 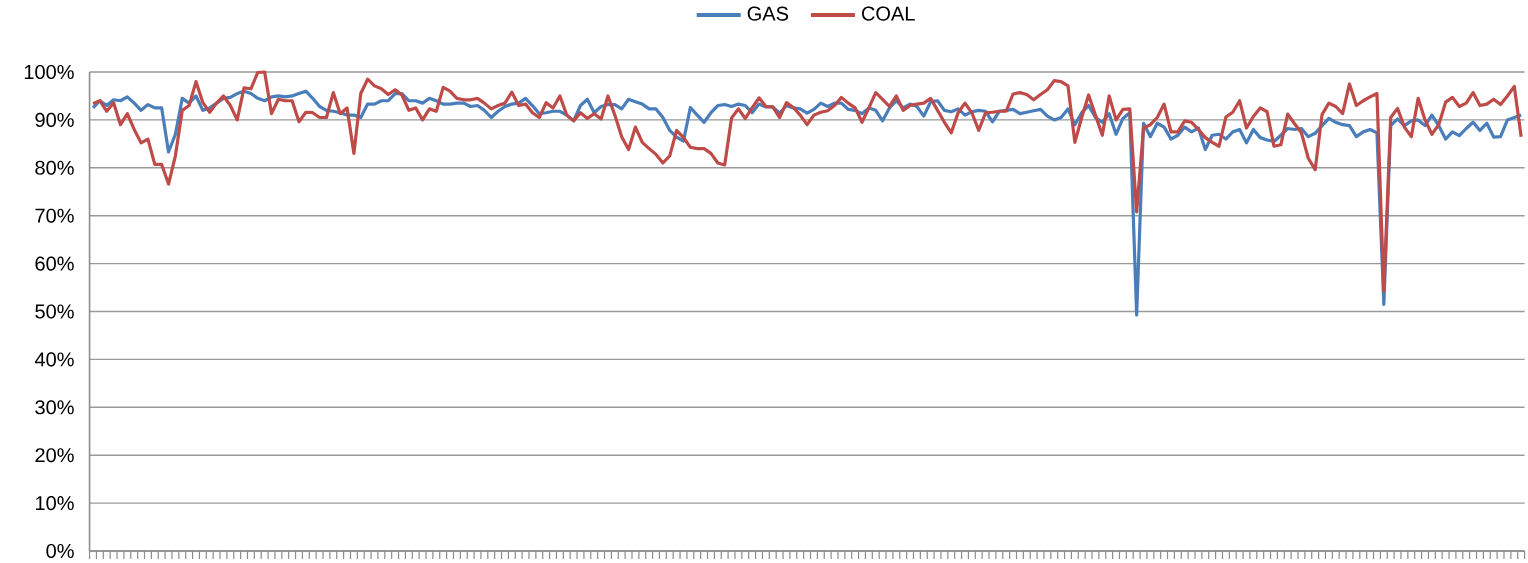 What do you see at coordinates (768, 13) in the screenshot?
I see `legend-label: GAS` at bounding box center [768, 13].